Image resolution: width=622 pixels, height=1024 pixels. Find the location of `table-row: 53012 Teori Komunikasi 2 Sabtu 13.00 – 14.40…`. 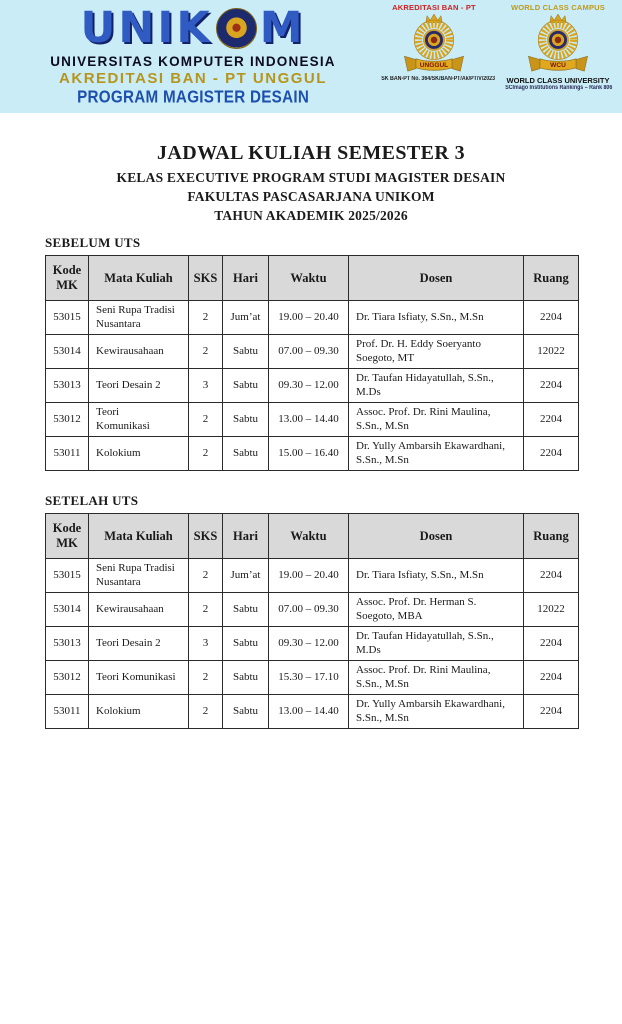

table-row: 53012 Teori Komunikasi 2 Sabtu 13.00 – 14.40… is located at coordinates (312, 419).